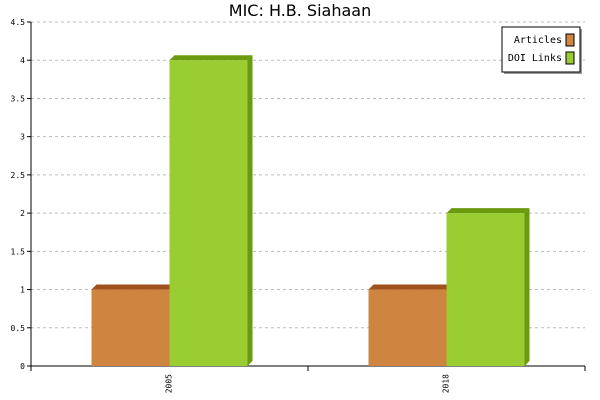  What do you see at coordinates (169, 383) in the screenshot?
I see `x-tick-label: 2005` at bounding box center [169, 383].